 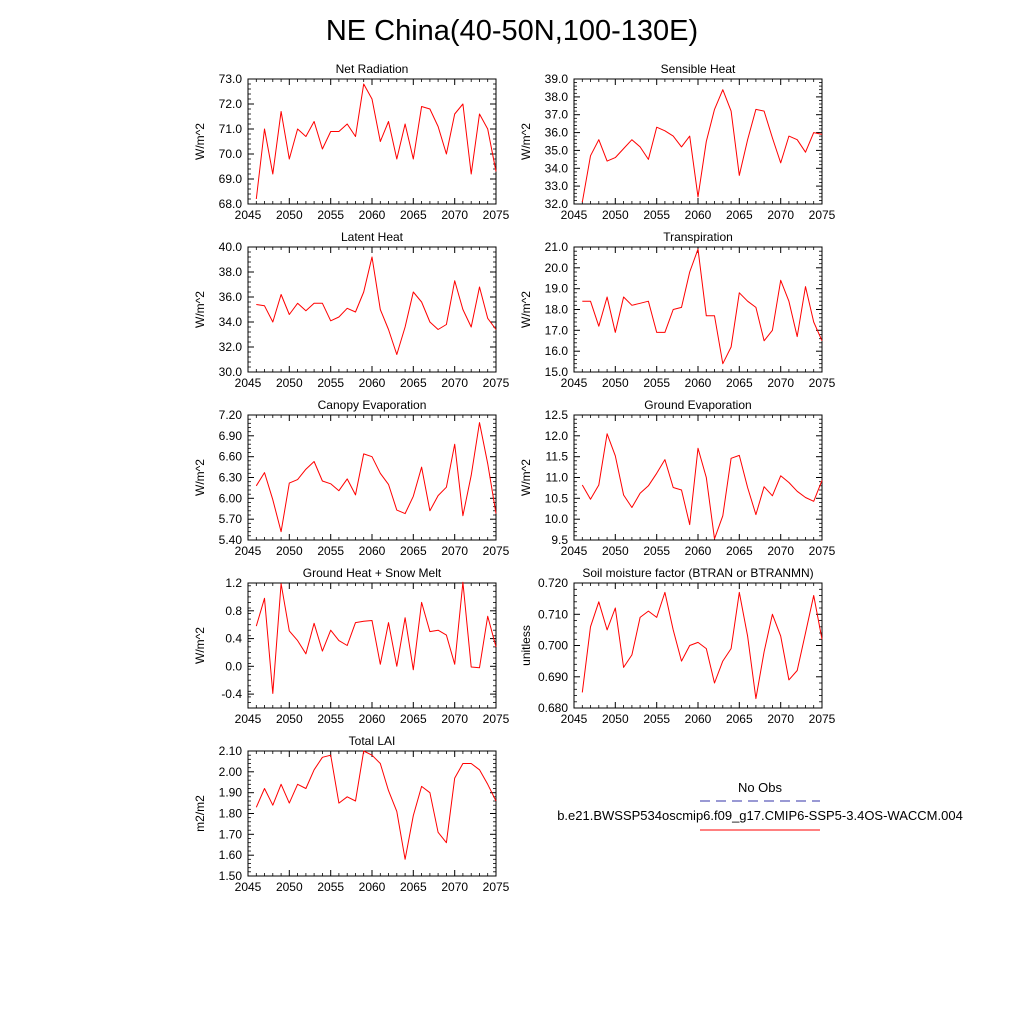 What do you see at coordinates (231, 247) in the screenshot?
I see `y-tick-label: 40.0` at bounding box center [231, 247].